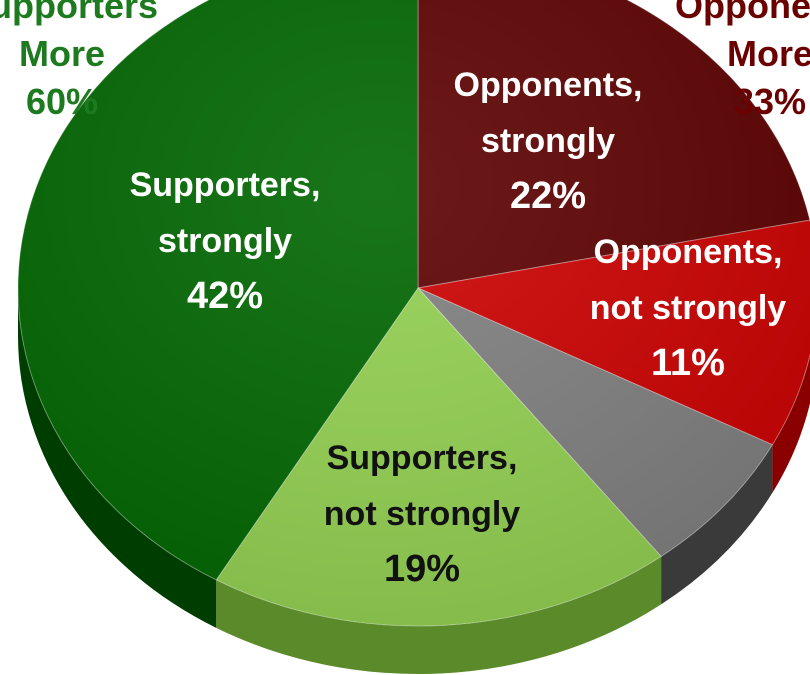 This screenshot has height=675, width=810. Describe the element at coordinates (225, 296) in the screenshot. I see `slice-value-label: 42%` at that location.